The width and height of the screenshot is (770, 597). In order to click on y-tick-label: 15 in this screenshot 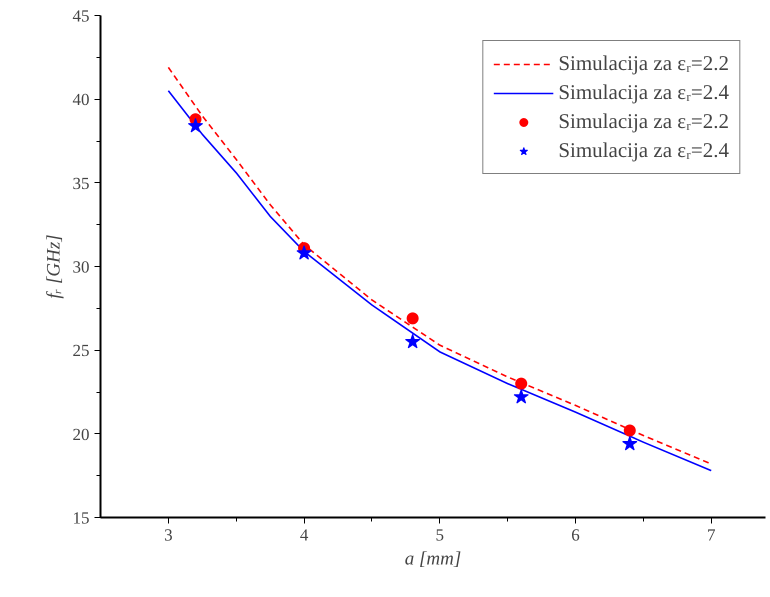, I will do `click(81, 518)`.